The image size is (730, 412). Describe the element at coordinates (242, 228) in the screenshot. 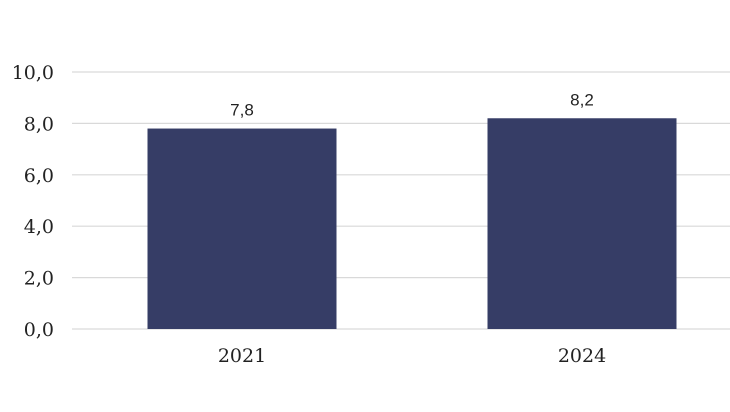

I see `bar-2021` at that location.